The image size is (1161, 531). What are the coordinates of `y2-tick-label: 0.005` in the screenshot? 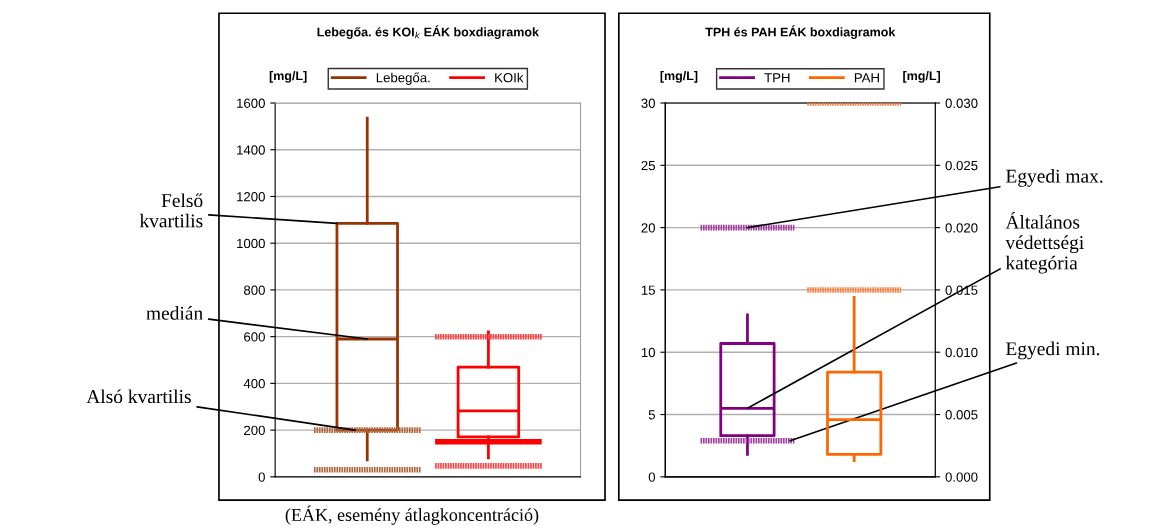 It's located at (961, 415).